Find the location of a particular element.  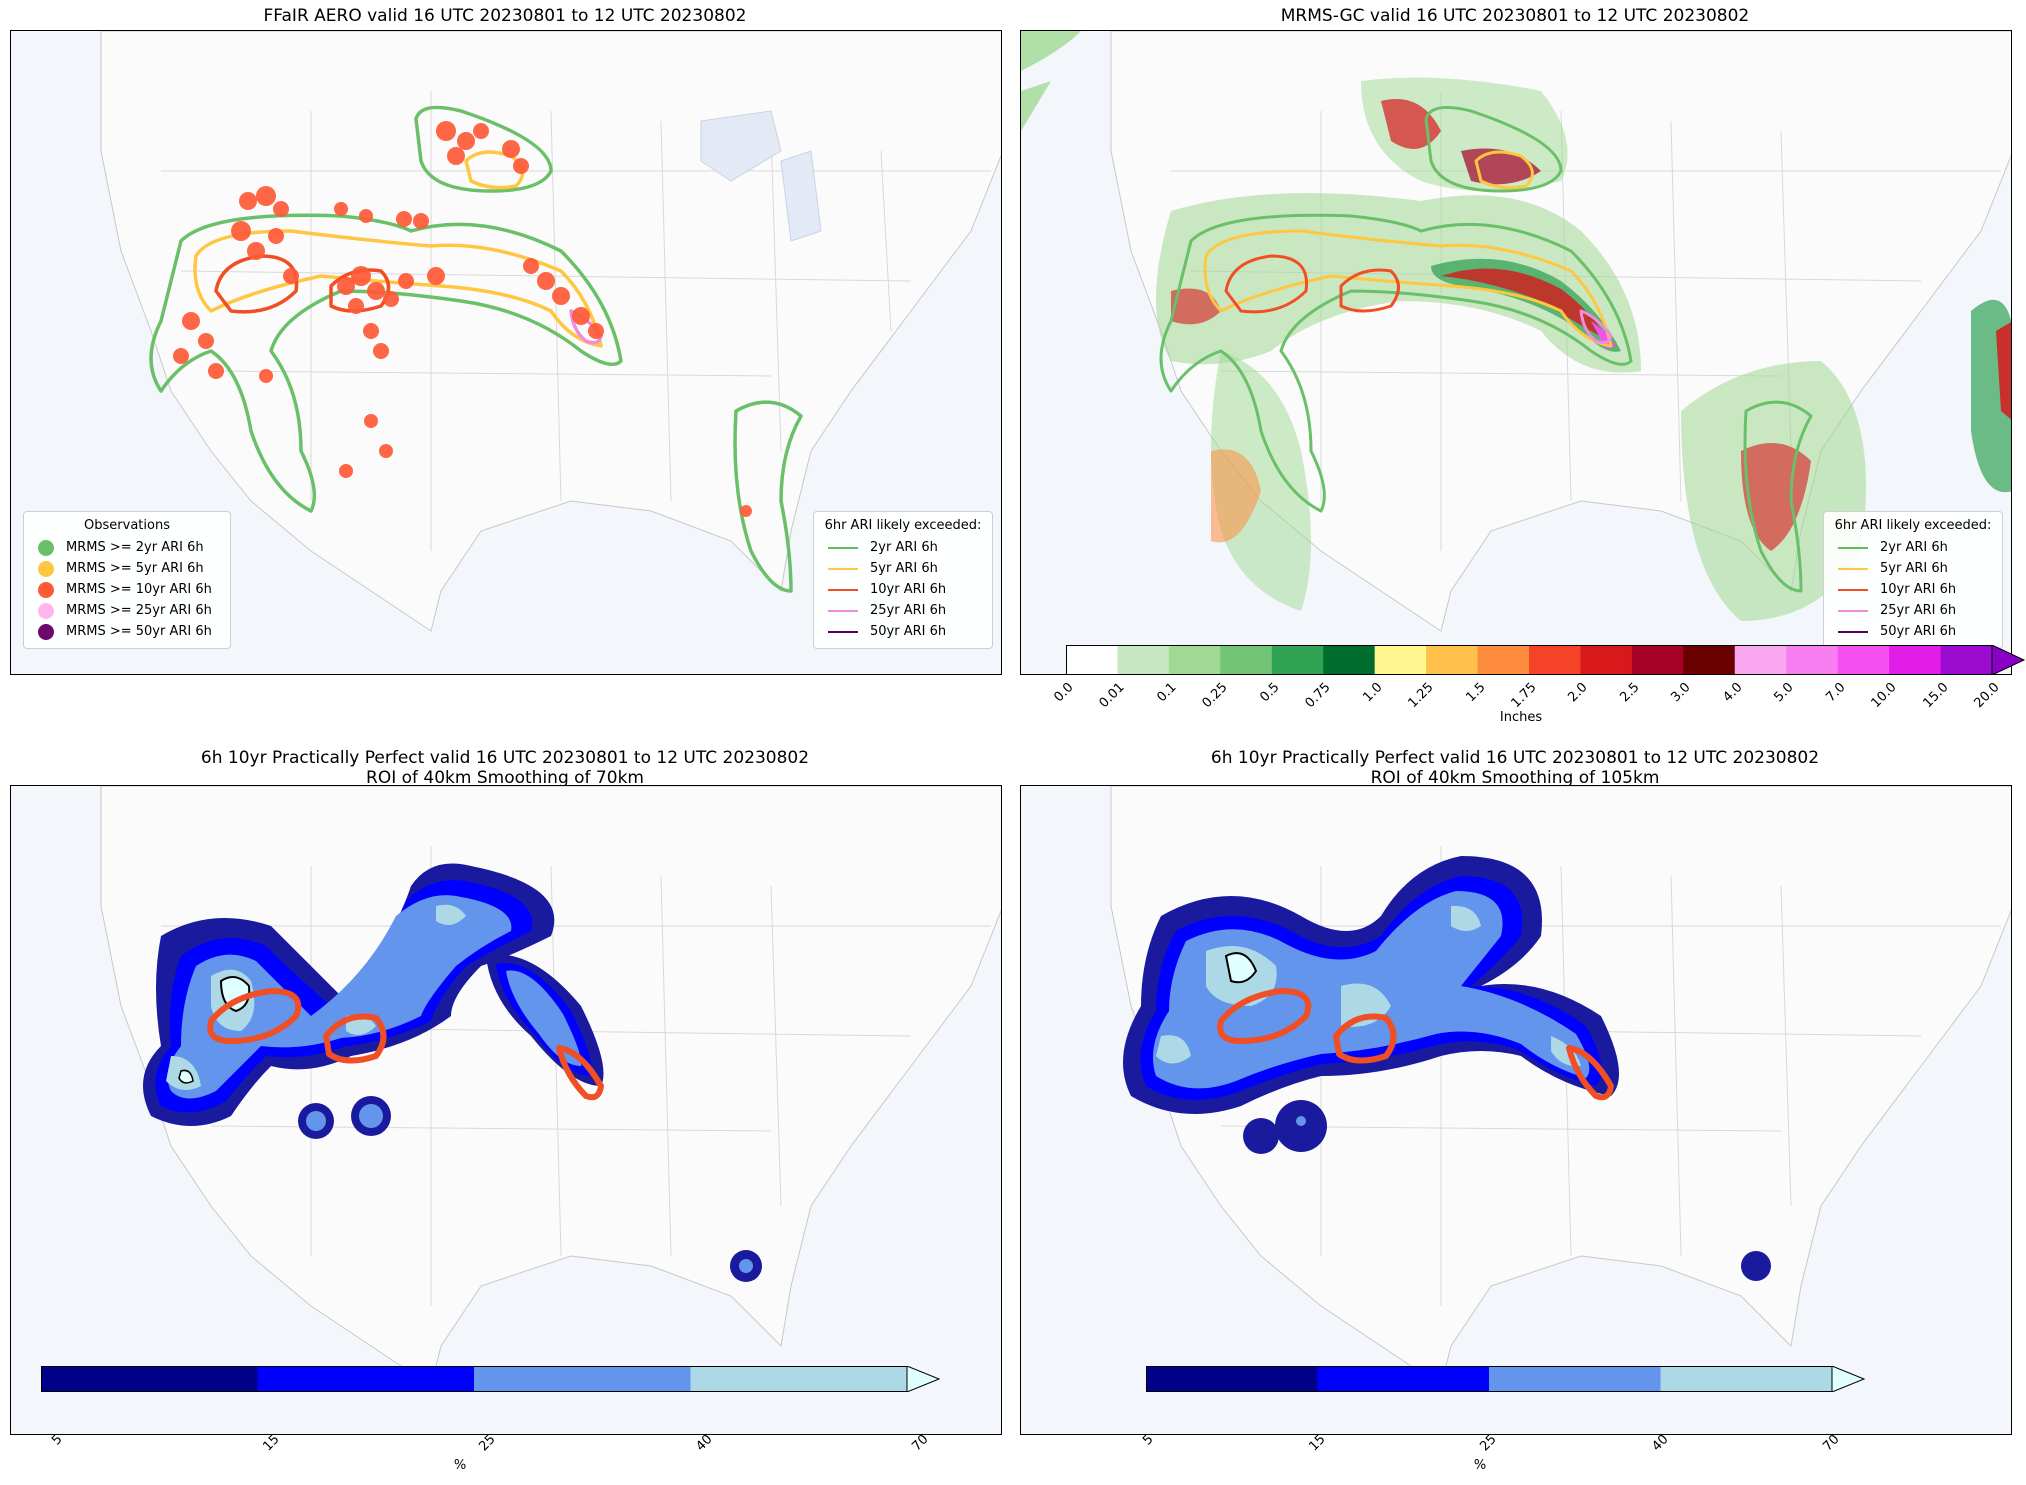

precip-colorbar-tick-label: 0.0 is located at coordinates (1064, 693).